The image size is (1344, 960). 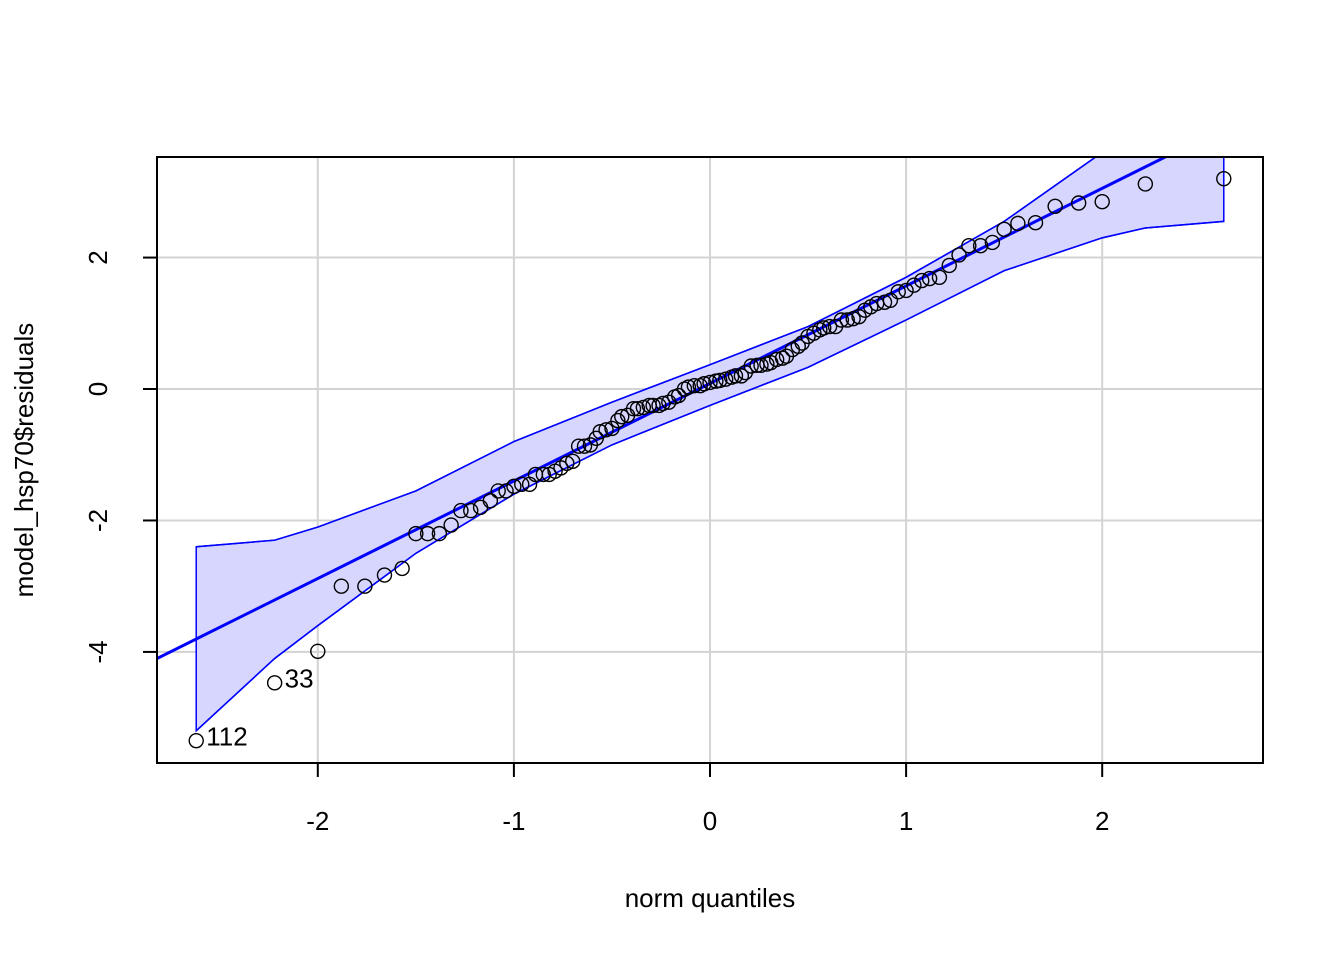 I want to click on x-tick-label: 1, so click(x=906, y=821).